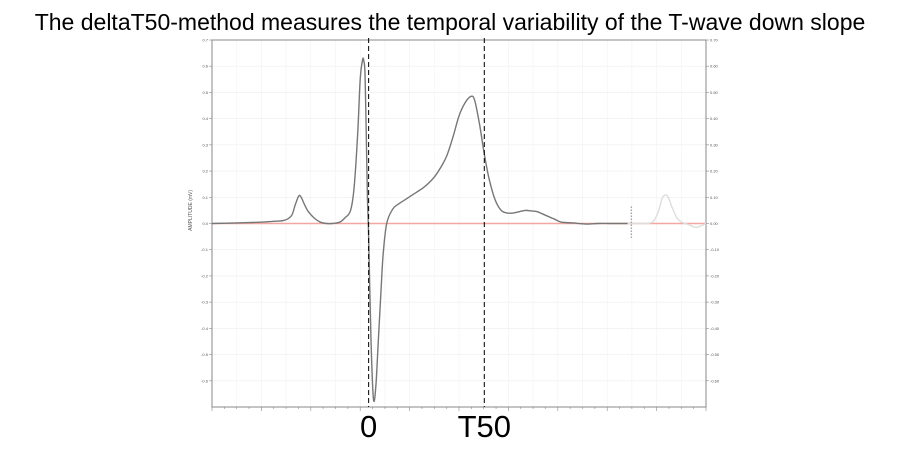  What do you see at coordinates (205, 302) in the screenshot?
I see `left-tick-label: -0.3` at bounding box center [205, 302].